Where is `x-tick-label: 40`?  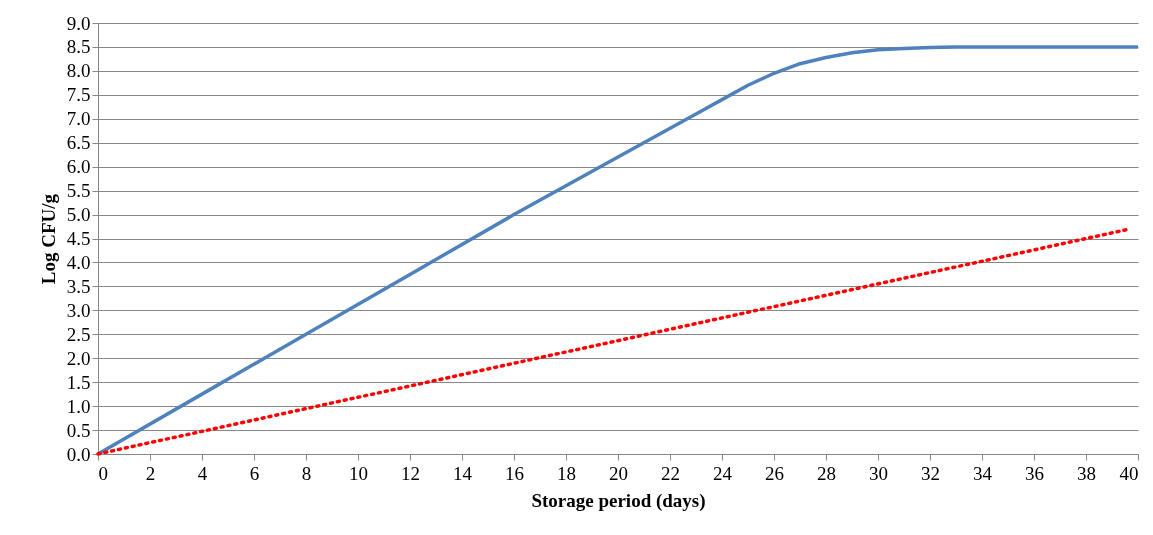 x-tick-label: 40 is located at coordinates (1129, 473).